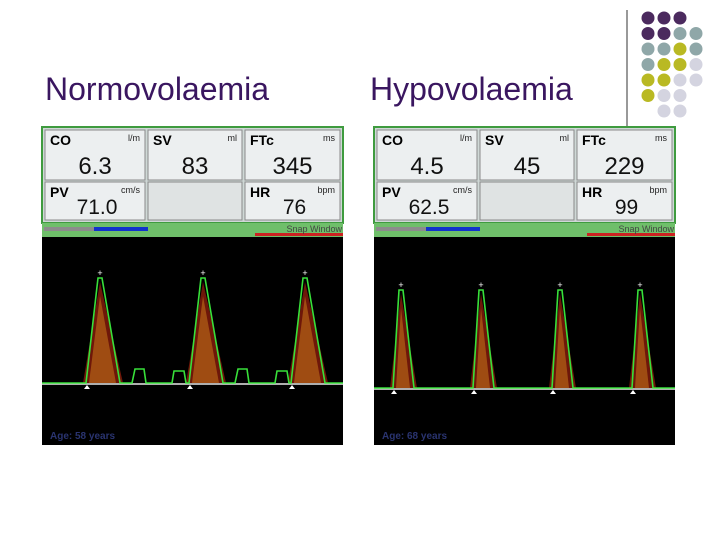 This screenshot has height=540, width=720. I want to click on readout-value: 6.3, so click(94, 166).